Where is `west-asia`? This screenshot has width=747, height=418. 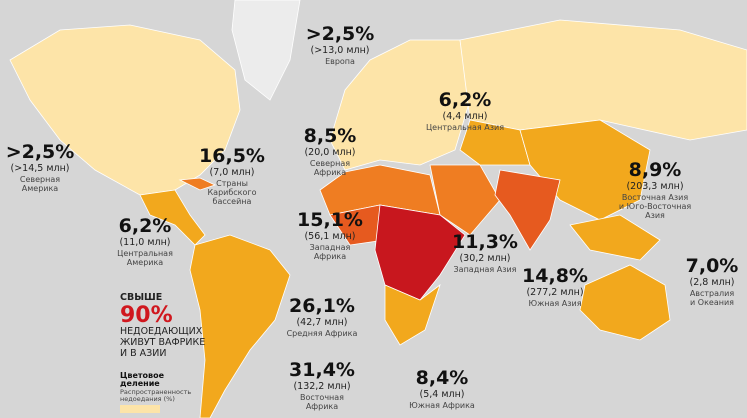
west-asia is located at coordinates (465, 200).